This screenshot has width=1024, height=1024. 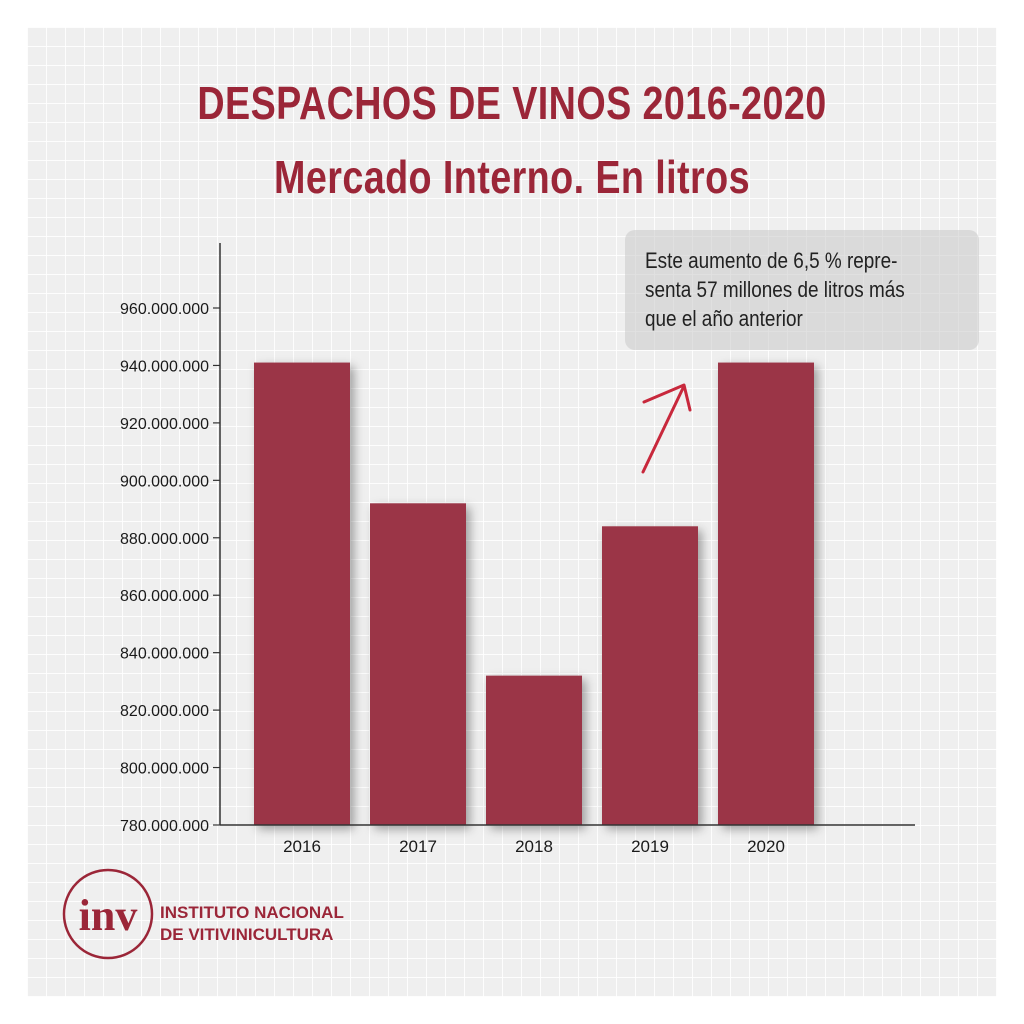 I want to click on bar-2018, so click(x=534, y=750).